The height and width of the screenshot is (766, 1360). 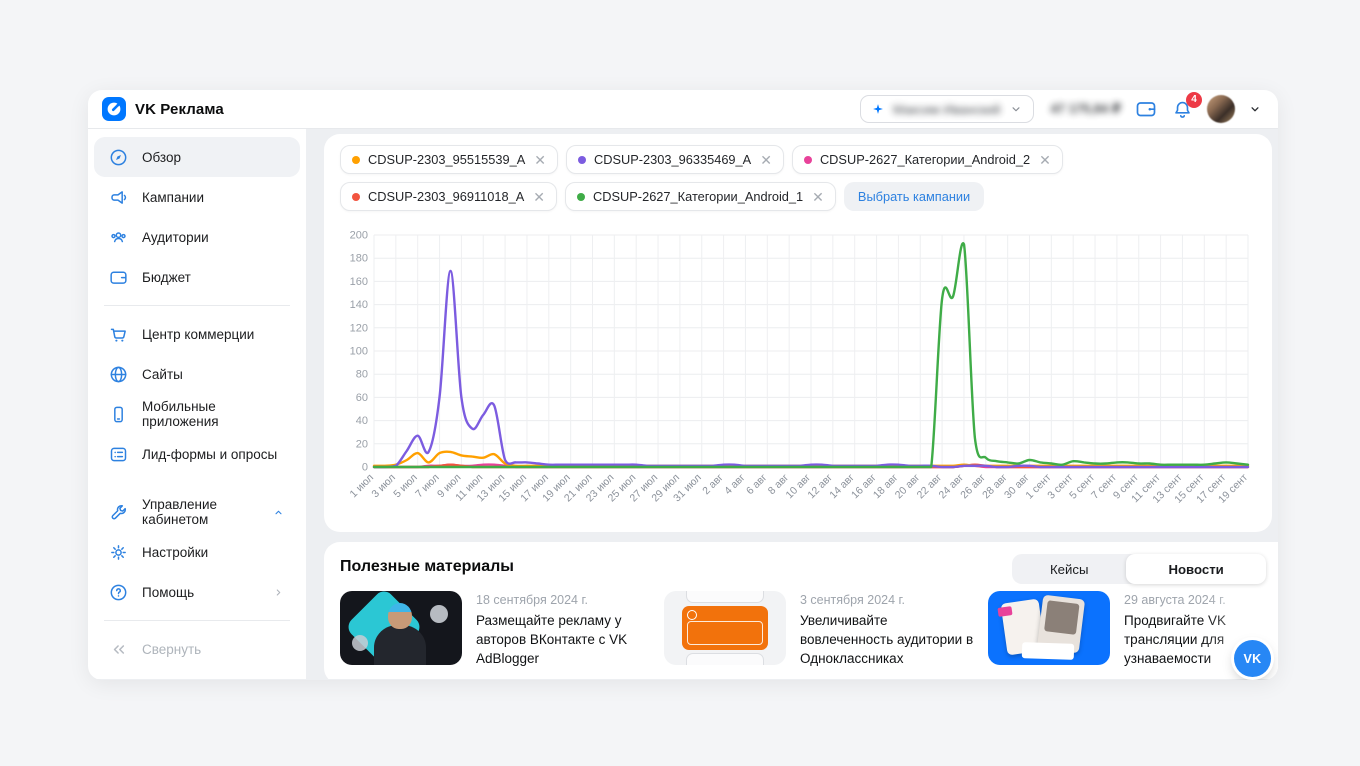 What do you see at coordinates (197, 620) in the screenshot?
I see `sidebar-divider` at bounding box center [197, 620].